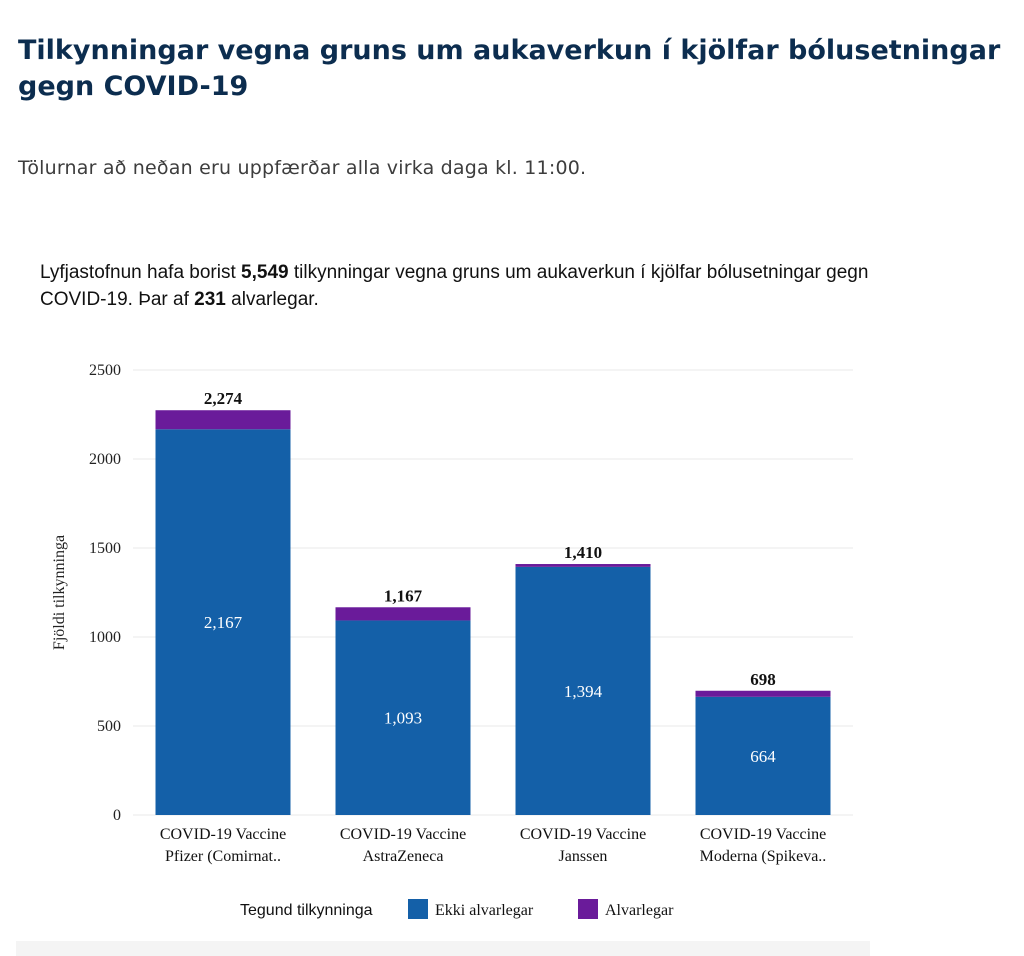 The image size is (1024, 956). Describe the element at coordinates (265, 272) in the screenshot. I see `summary-total: 5,549` at that location.